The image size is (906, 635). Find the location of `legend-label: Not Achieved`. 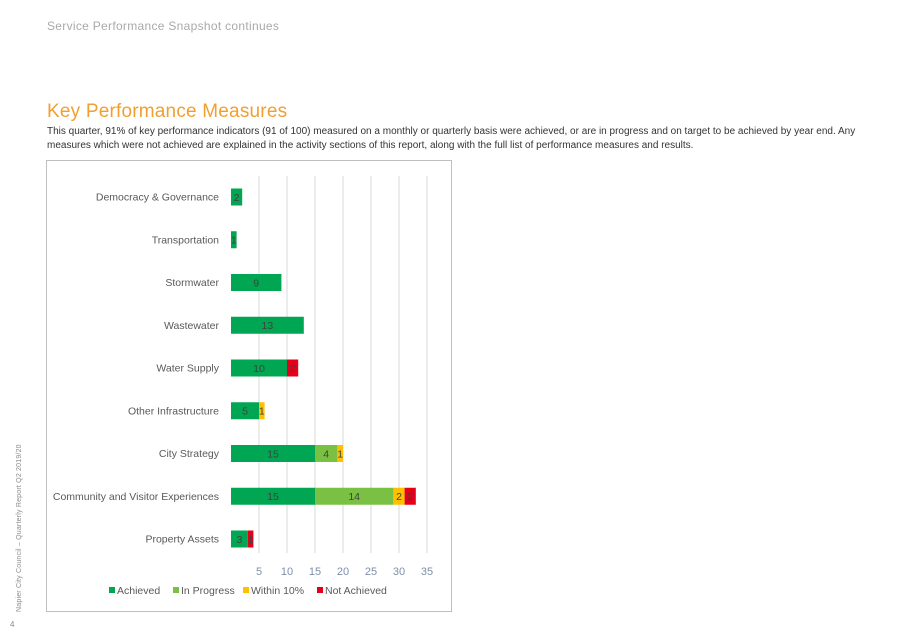

legend-label: Not Achieved is located at coordinates (356, 591).